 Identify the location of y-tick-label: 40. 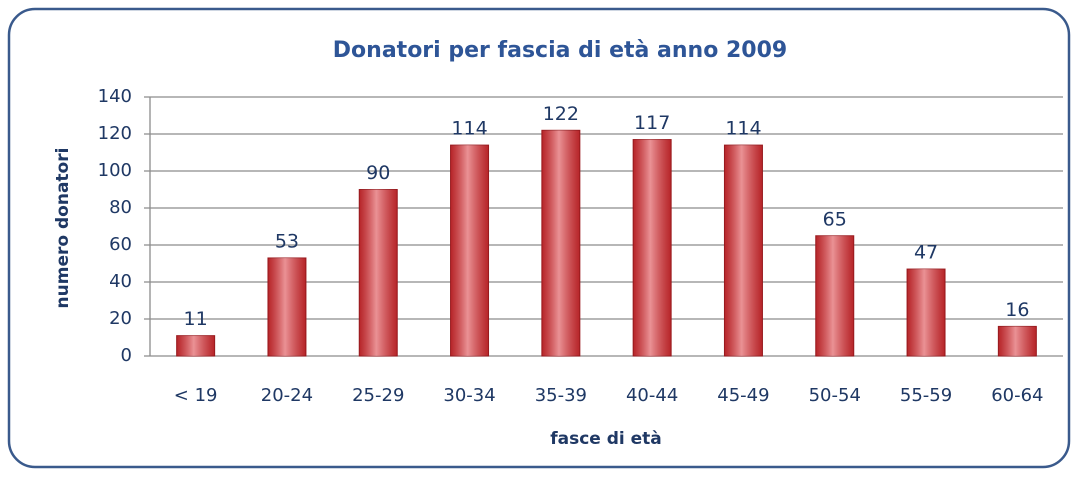
(120, 281).